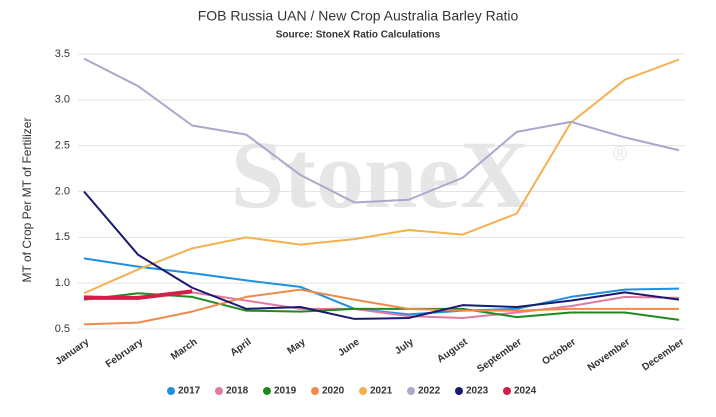  I want to click on x-tick-label: August, so click(452, 350).